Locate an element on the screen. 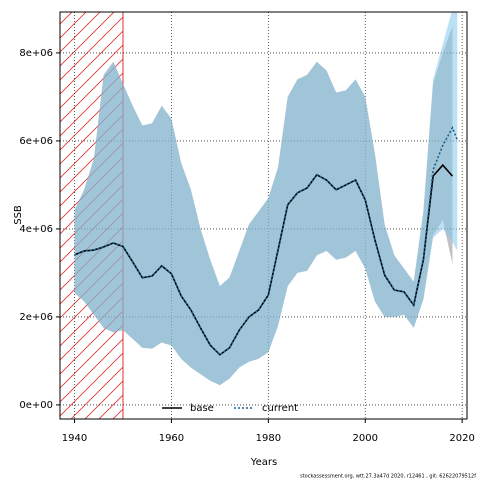  x-tick-label: 2000 is located at coordinates (365, 438).